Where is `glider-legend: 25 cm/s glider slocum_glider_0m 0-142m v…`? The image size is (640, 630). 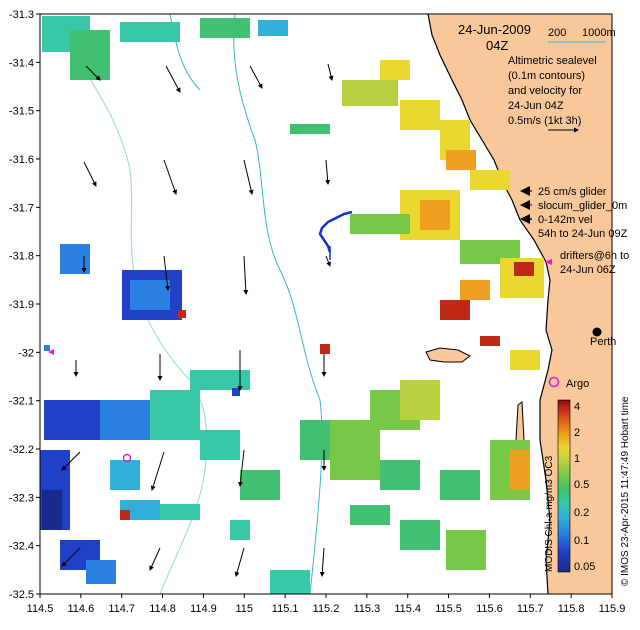
glider-legend: 25 cm/s glider slocum_glider_0m 0-142m v… is located at coordinates (574, 213).